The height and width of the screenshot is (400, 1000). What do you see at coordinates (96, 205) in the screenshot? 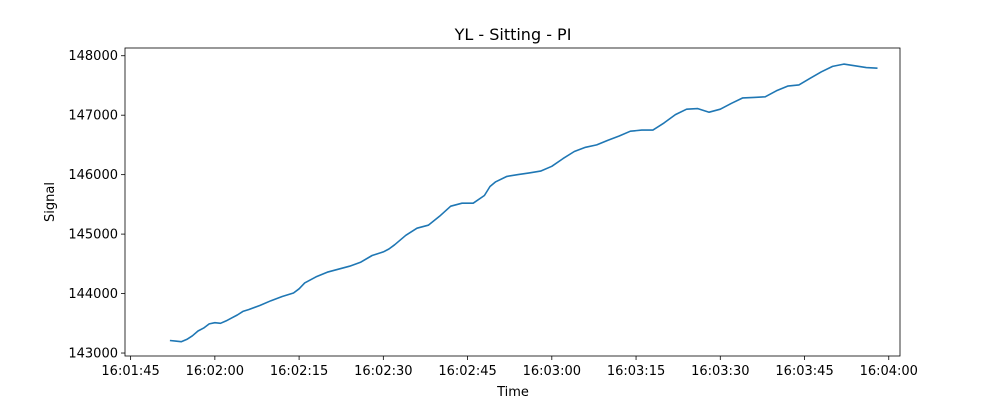
I see `y-axis-ticks: 143000 144000 145000 146000 147000 148000` at bounding box center [96, 205].